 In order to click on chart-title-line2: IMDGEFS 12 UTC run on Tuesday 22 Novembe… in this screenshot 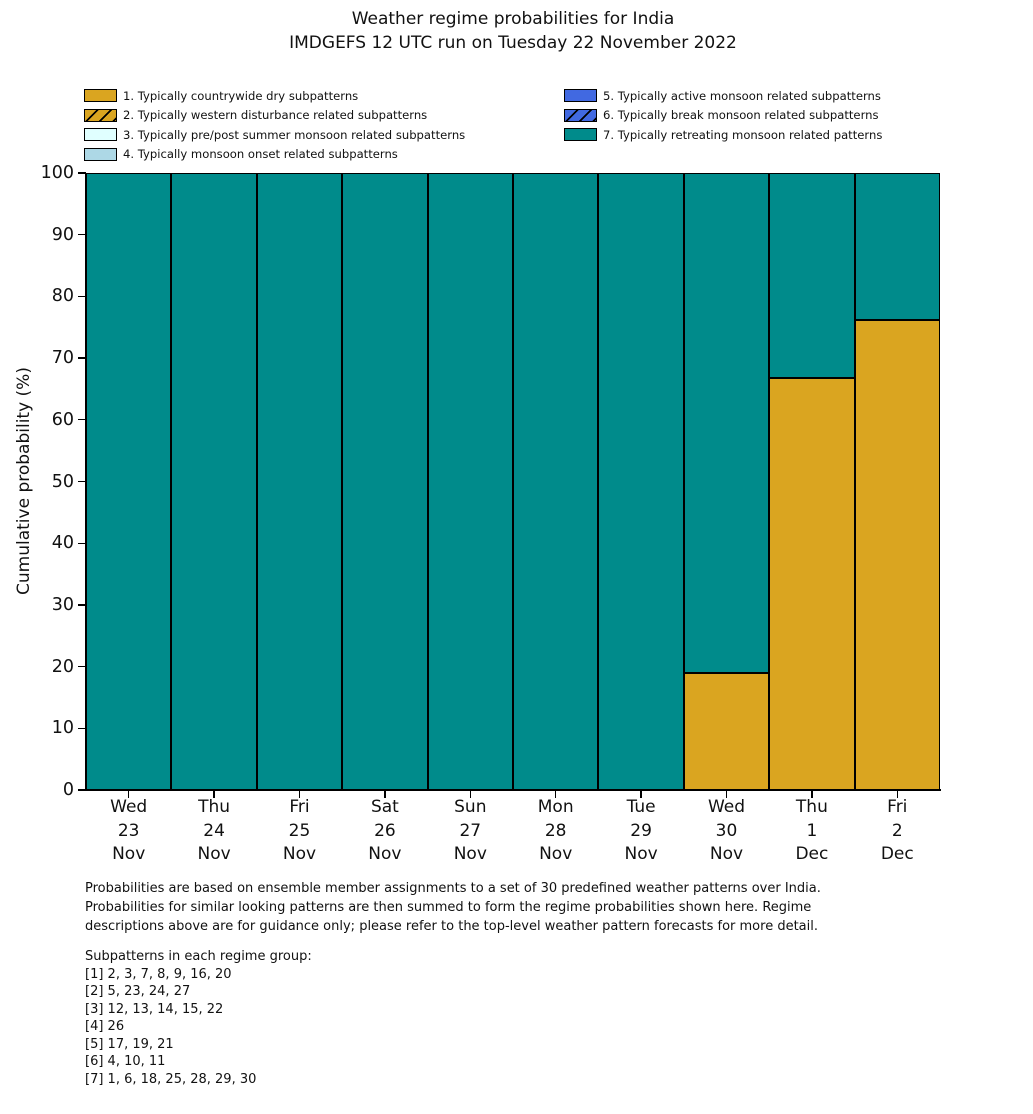, I will do `click(513, 43)`.